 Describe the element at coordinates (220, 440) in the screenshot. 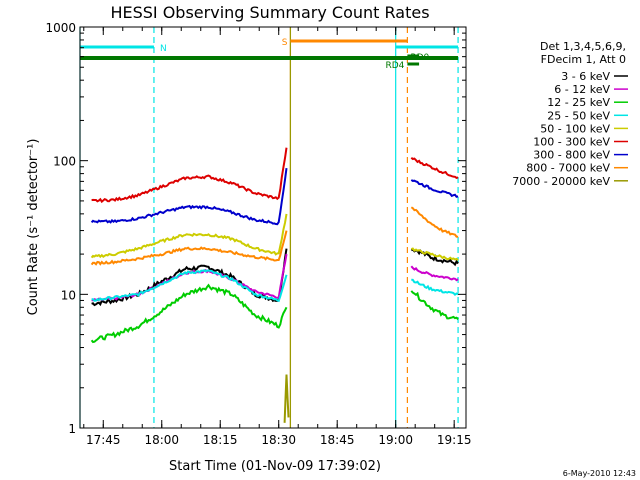

I see `x-tick-label-2: 18:15` at that location.